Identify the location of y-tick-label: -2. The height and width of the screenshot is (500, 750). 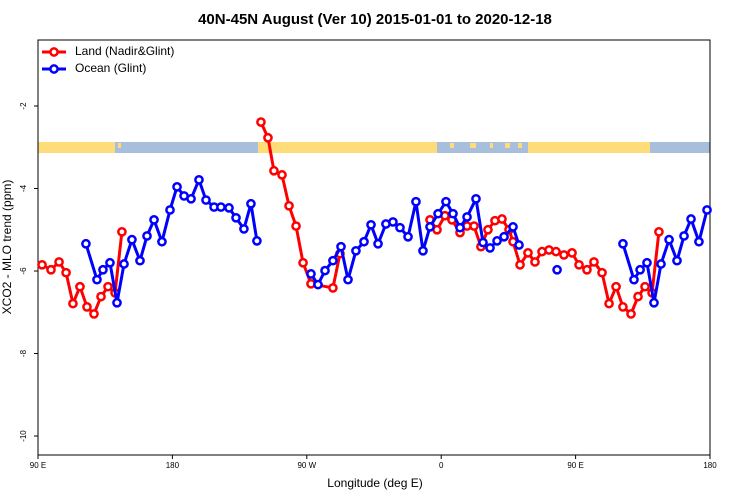
(23, 106).